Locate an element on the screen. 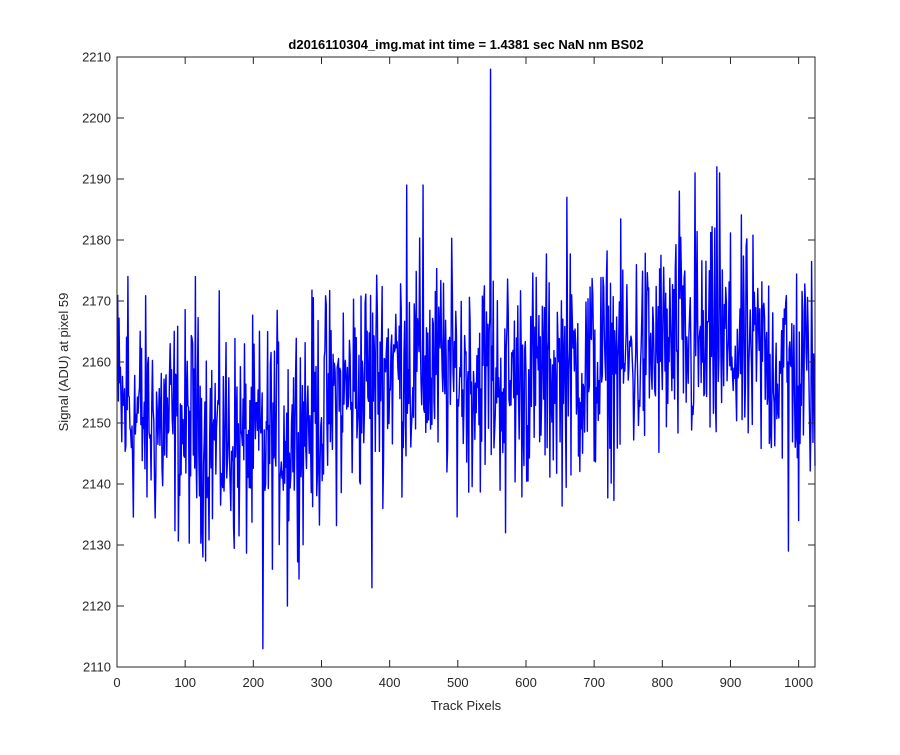 This screenshot has width=900, height=755. x-tick-label: 600 is located at coordinates (526, 682).